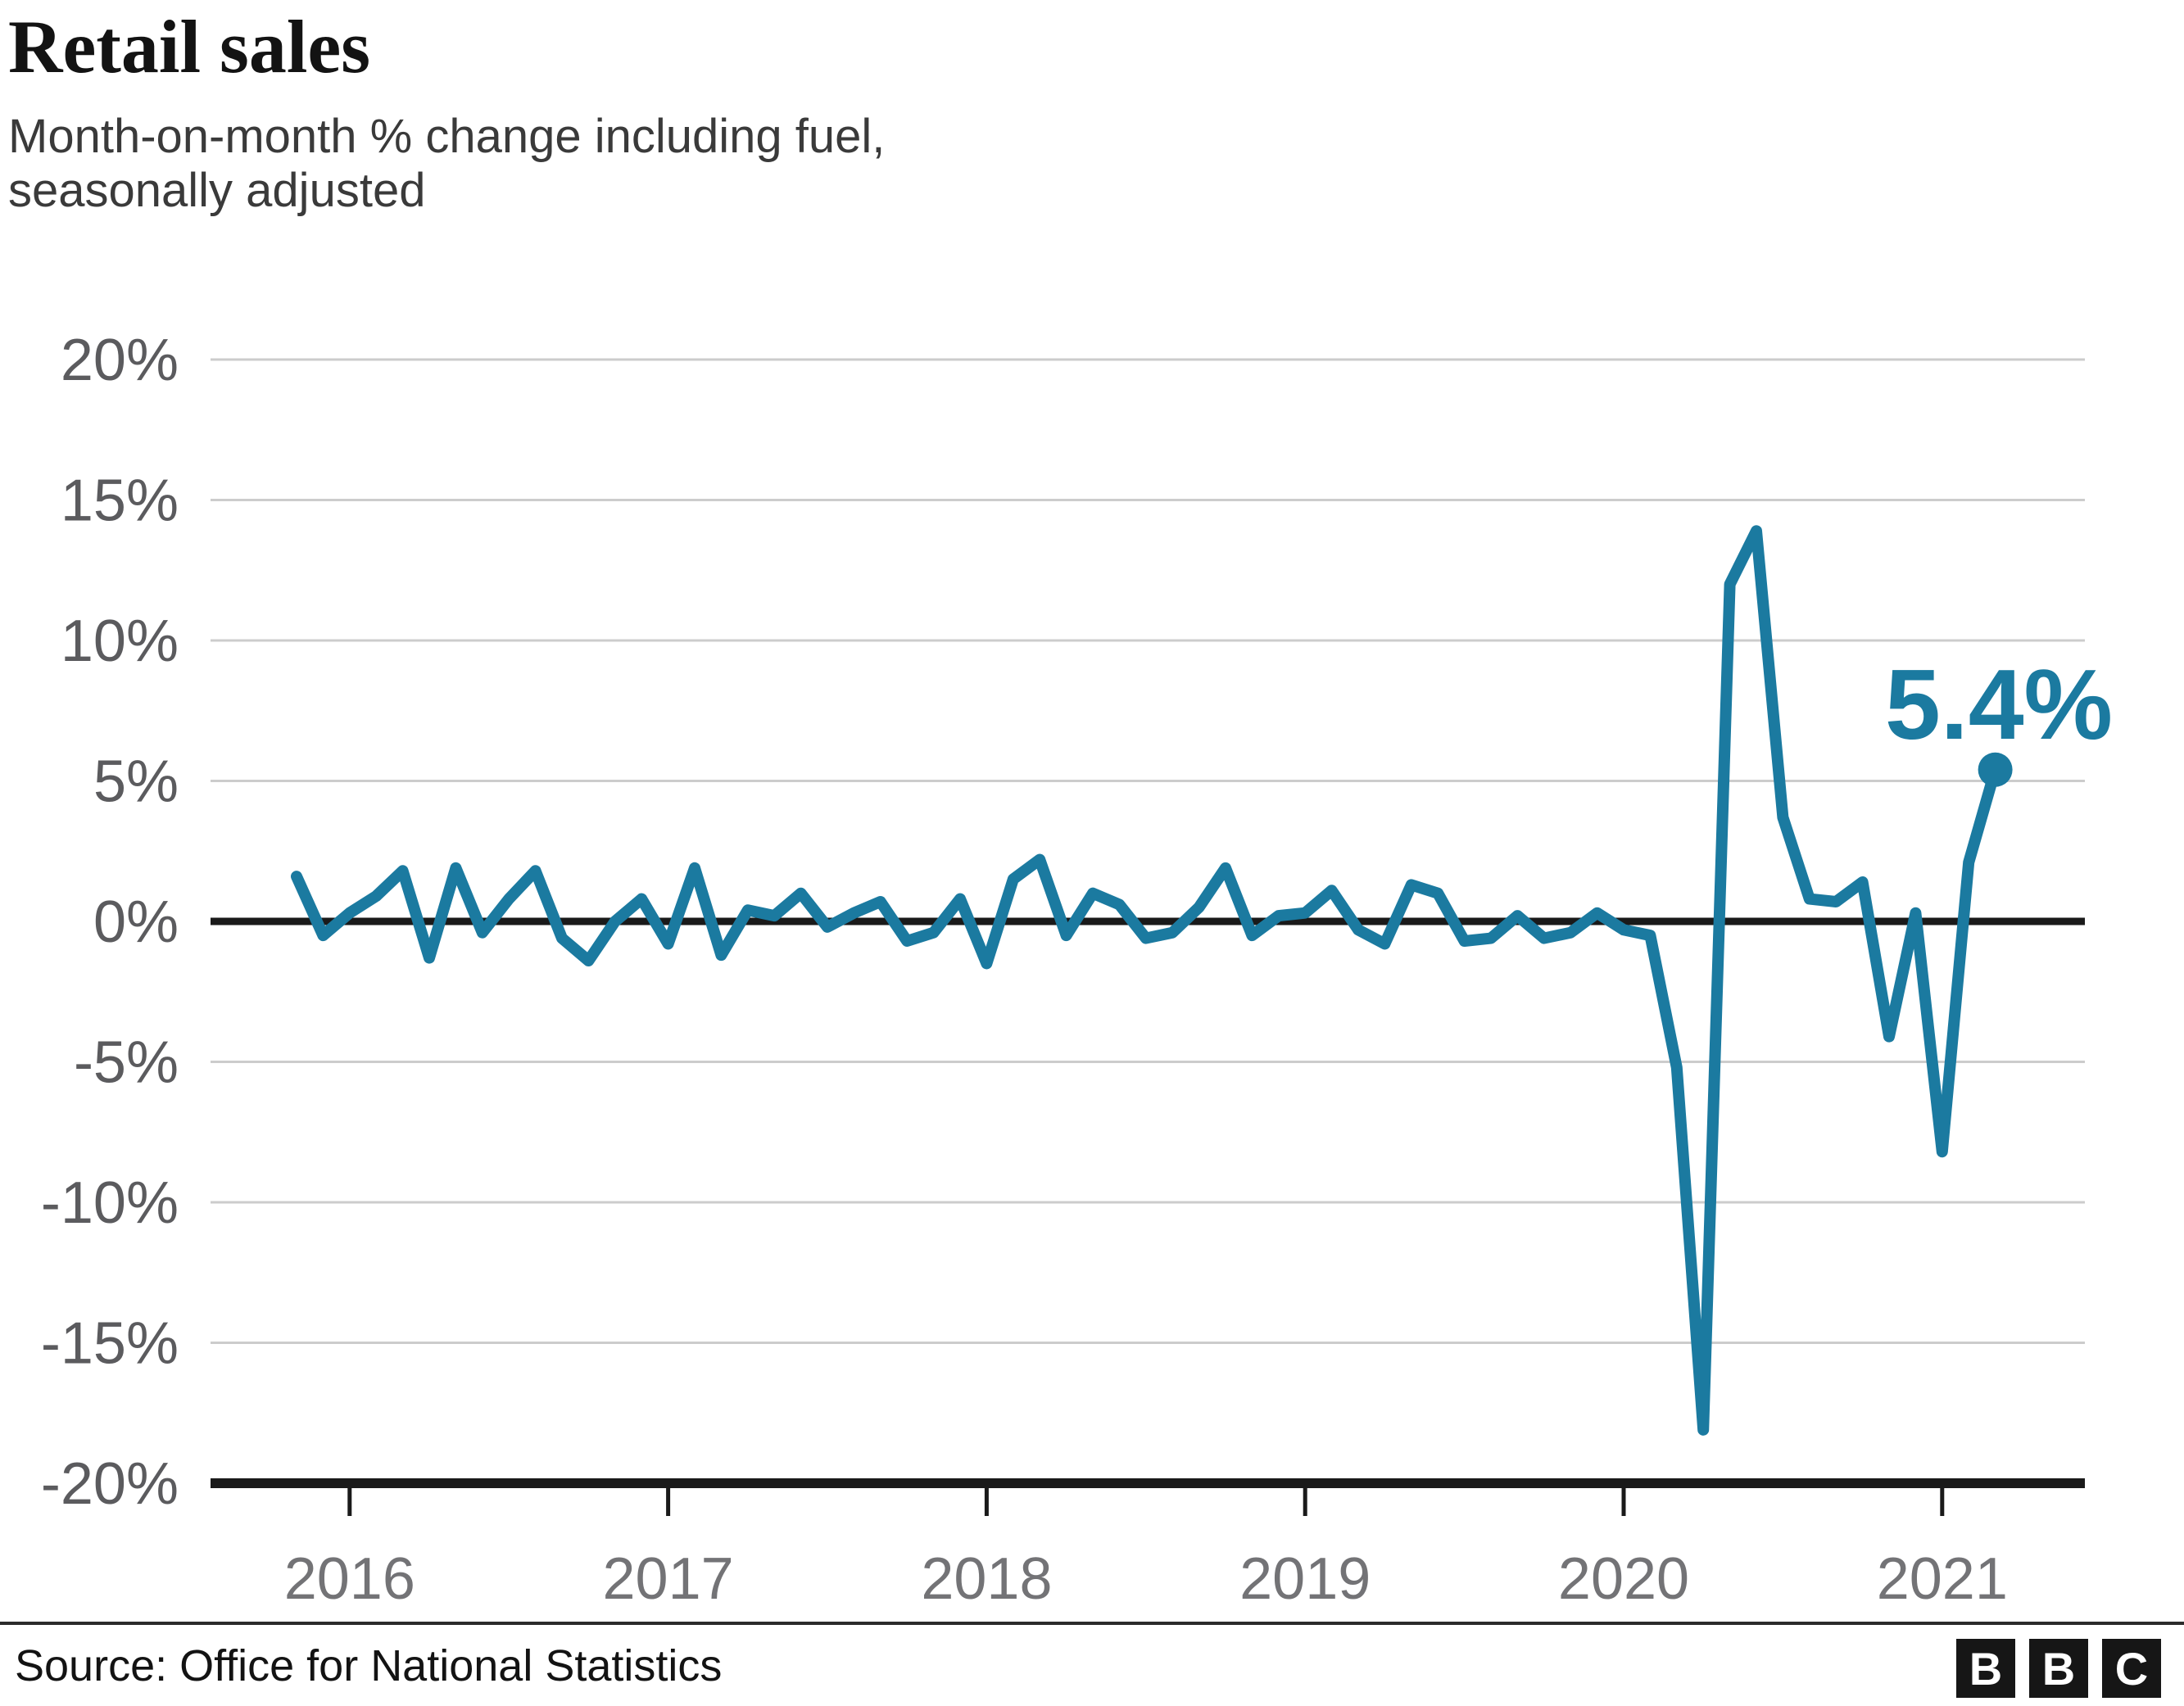 Image resolution: width=2184 pixels, height=1706 pixels. I want to click on y-tick-label: -5%, so click(126, 1063).